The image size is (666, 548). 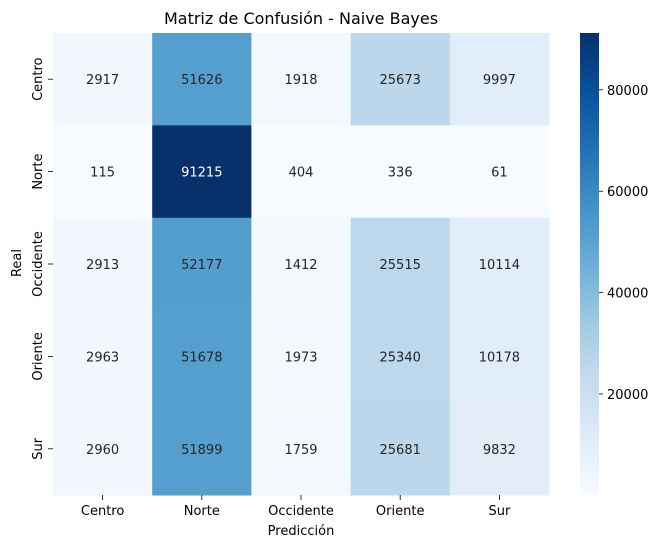 I want to click on colorbar-tick-label: 80000, so click(x=627, y=91).